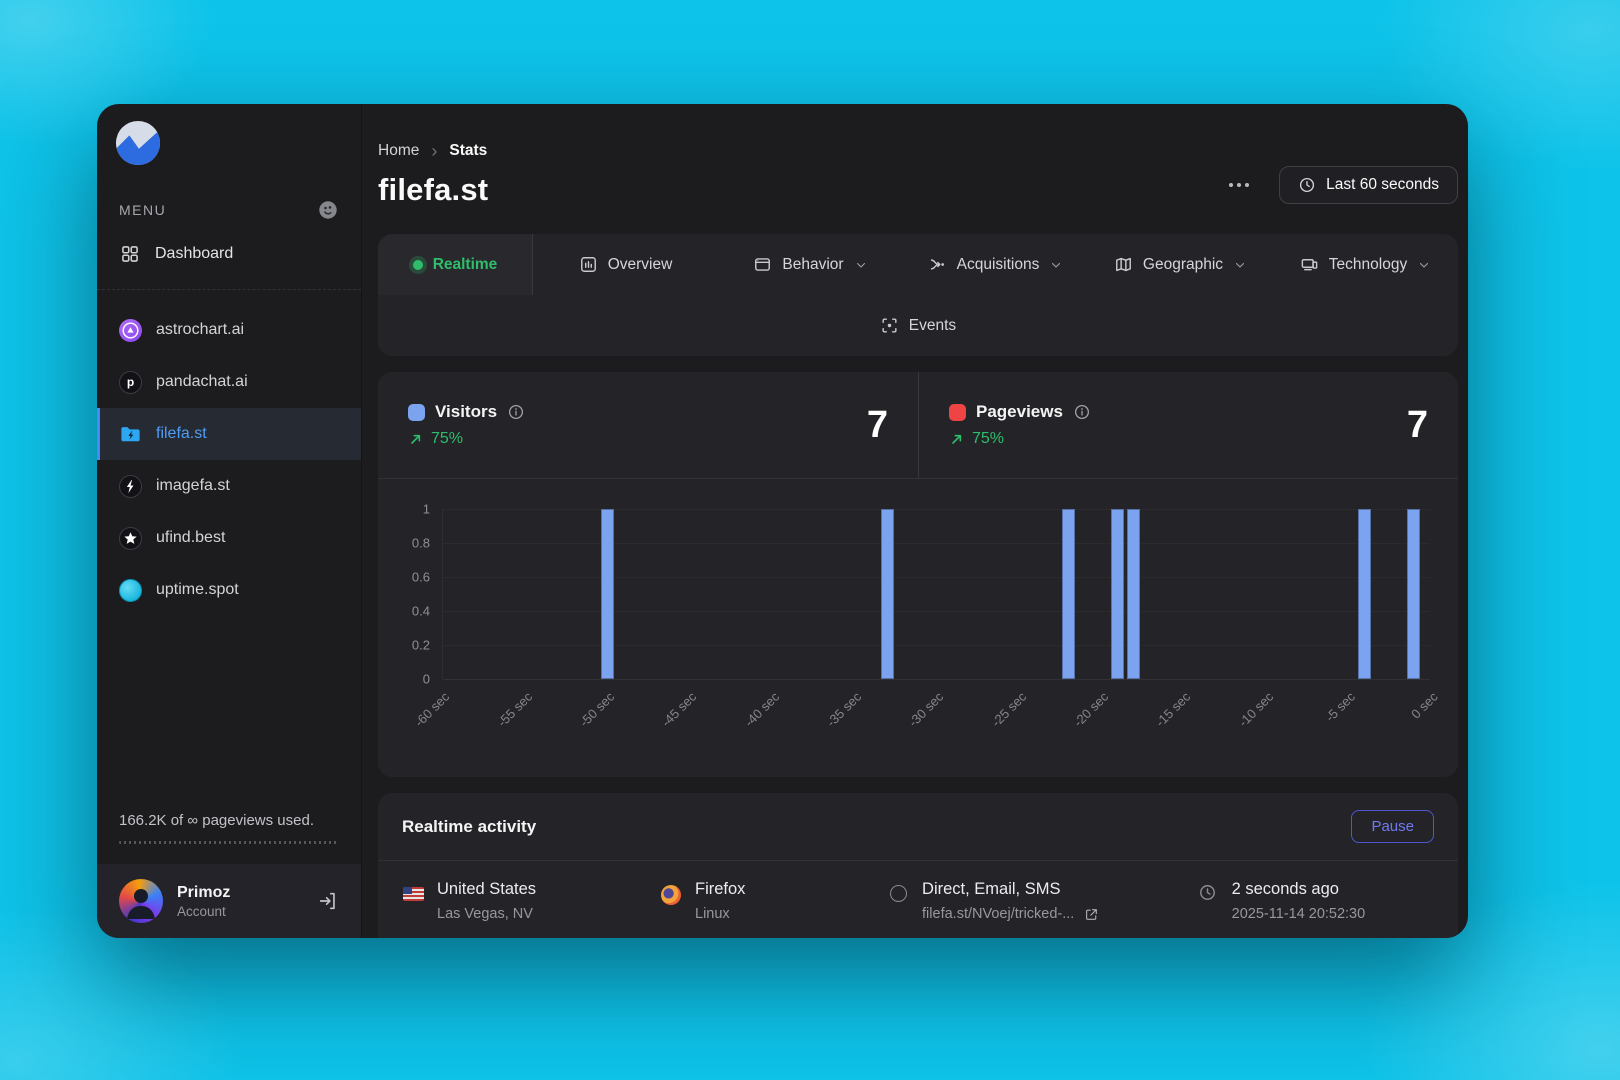  I want to click on tab-label: Technology, so click(1368, 264).